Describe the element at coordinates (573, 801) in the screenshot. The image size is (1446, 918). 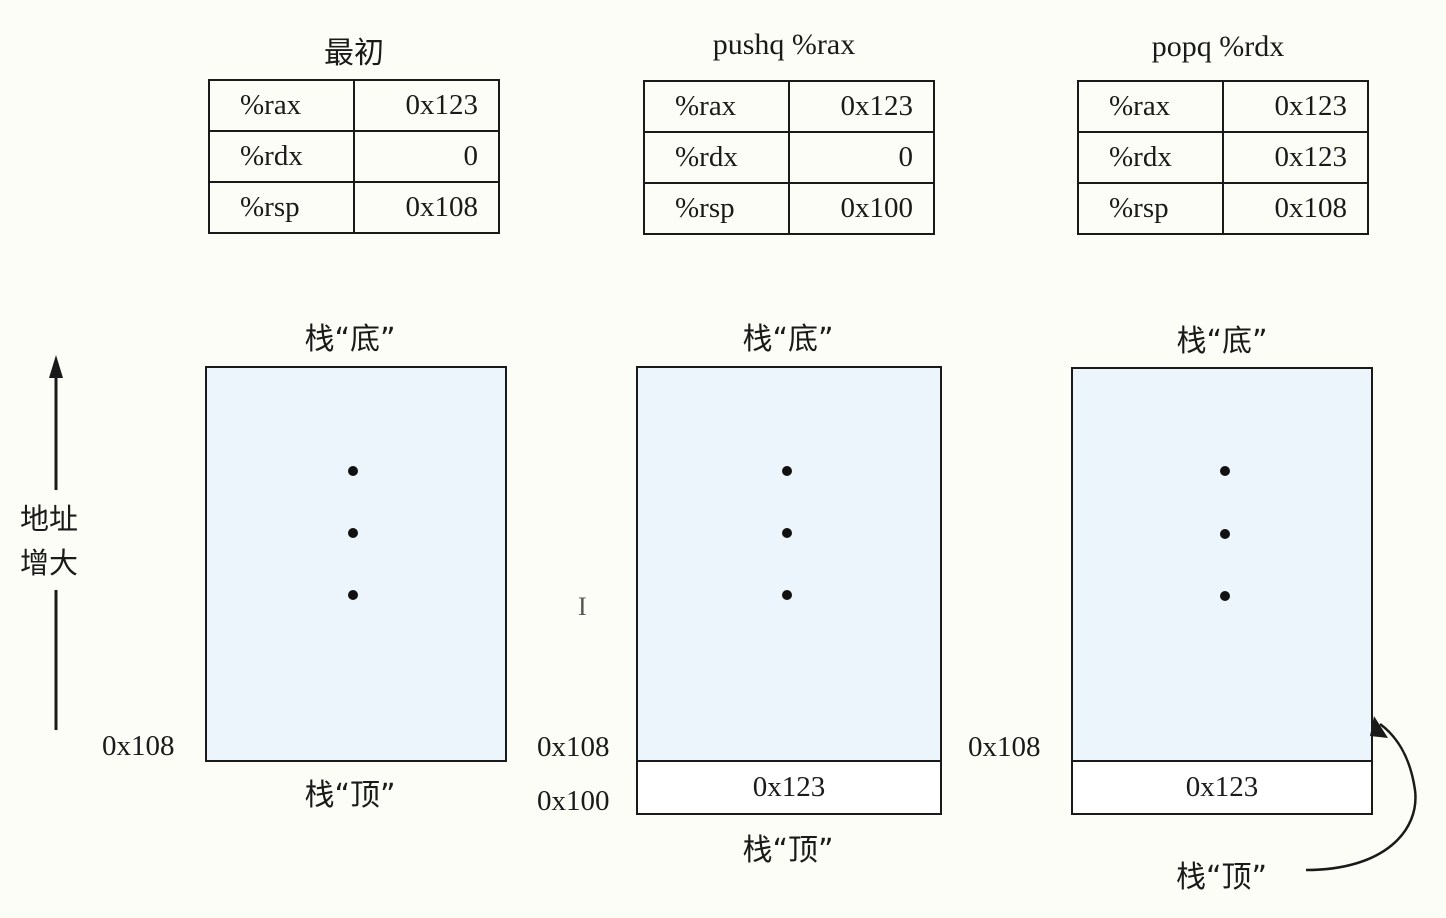
I see `panel-2-address-0x100: 0x100` at that location.